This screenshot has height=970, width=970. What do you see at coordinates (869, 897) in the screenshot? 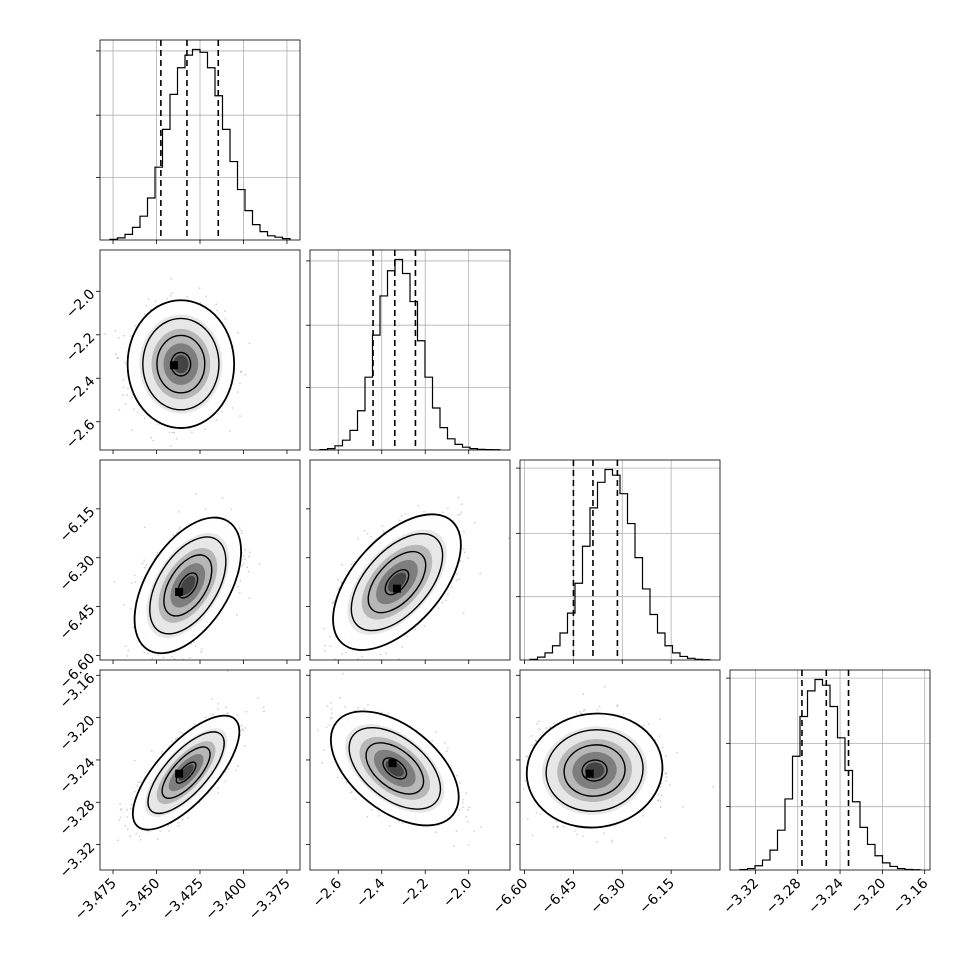
I see `x-tick-label-3-3: −3.20` at bounding box center [869, 897].